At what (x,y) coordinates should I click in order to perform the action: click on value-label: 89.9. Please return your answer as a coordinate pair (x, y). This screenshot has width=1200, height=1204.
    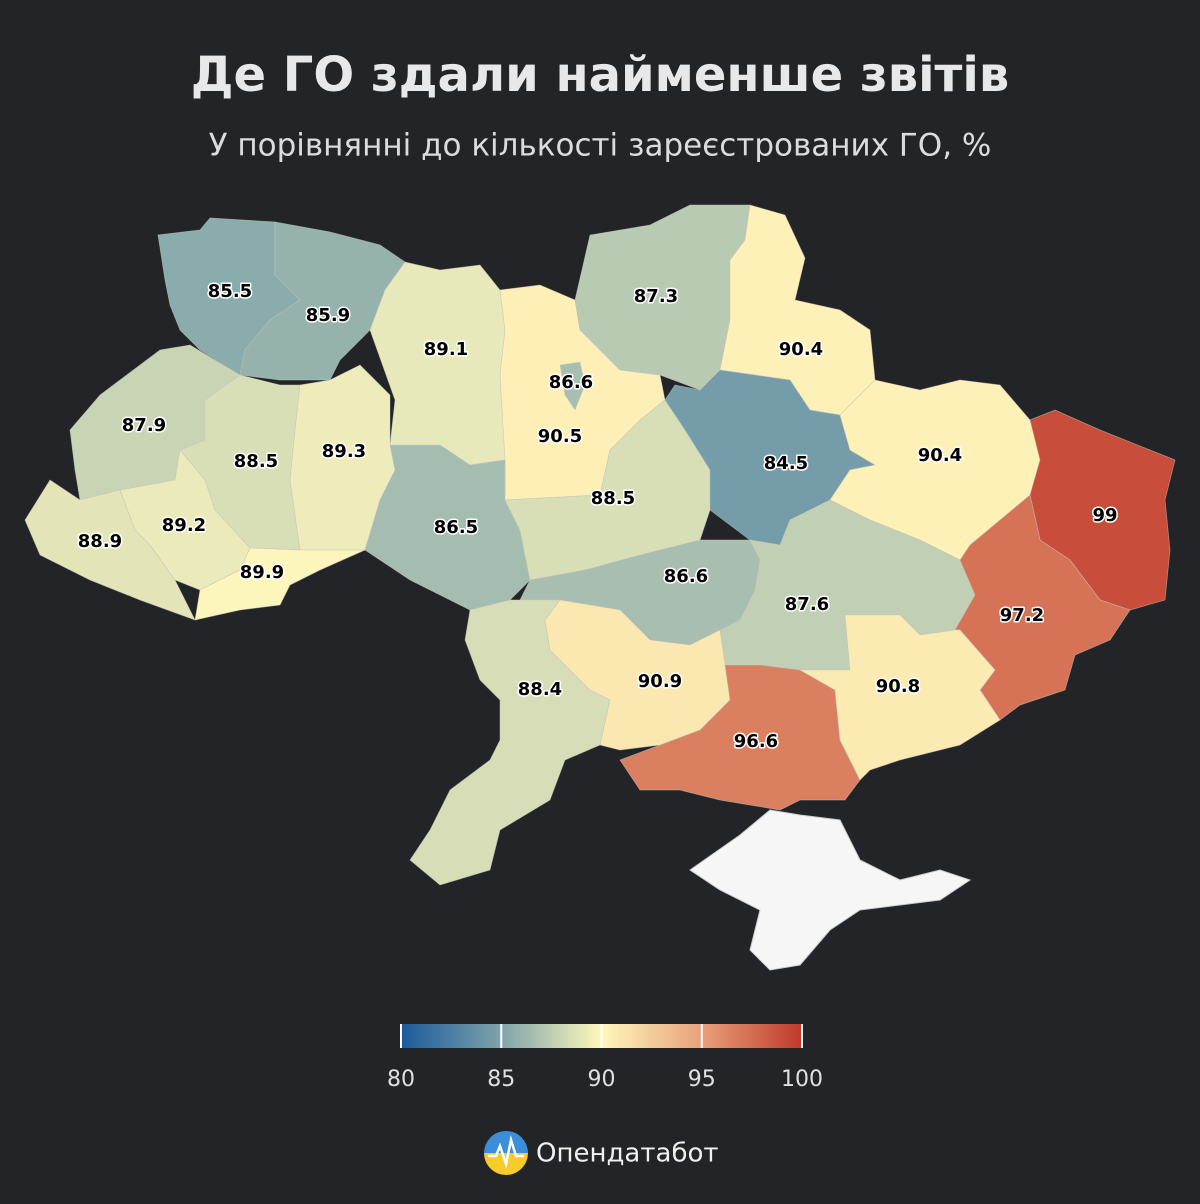
    Looking at the image, I should click on (262, 572).